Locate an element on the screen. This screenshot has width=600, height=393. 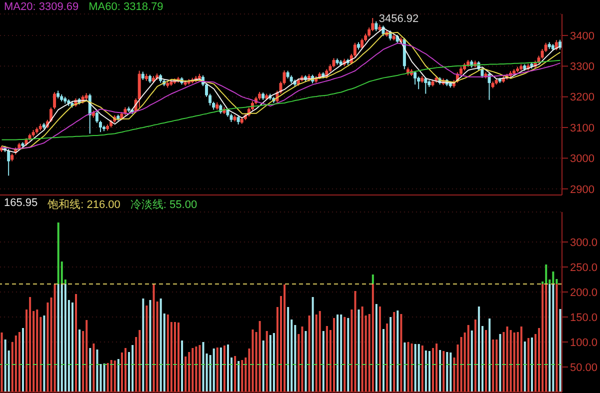
y-tick-label: 250.0 is located at coordinates (584, 268).